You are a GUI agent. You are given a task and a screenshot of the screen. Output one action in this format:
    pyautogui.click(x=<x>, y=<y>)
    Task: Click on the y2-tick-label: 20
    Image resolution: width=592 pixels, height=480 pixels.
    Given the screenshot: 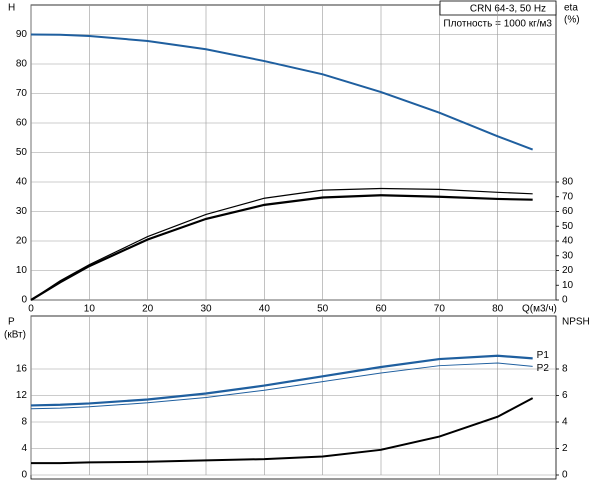 What is the action you would take?
    pyautogui.click(x=568, y=270)
    